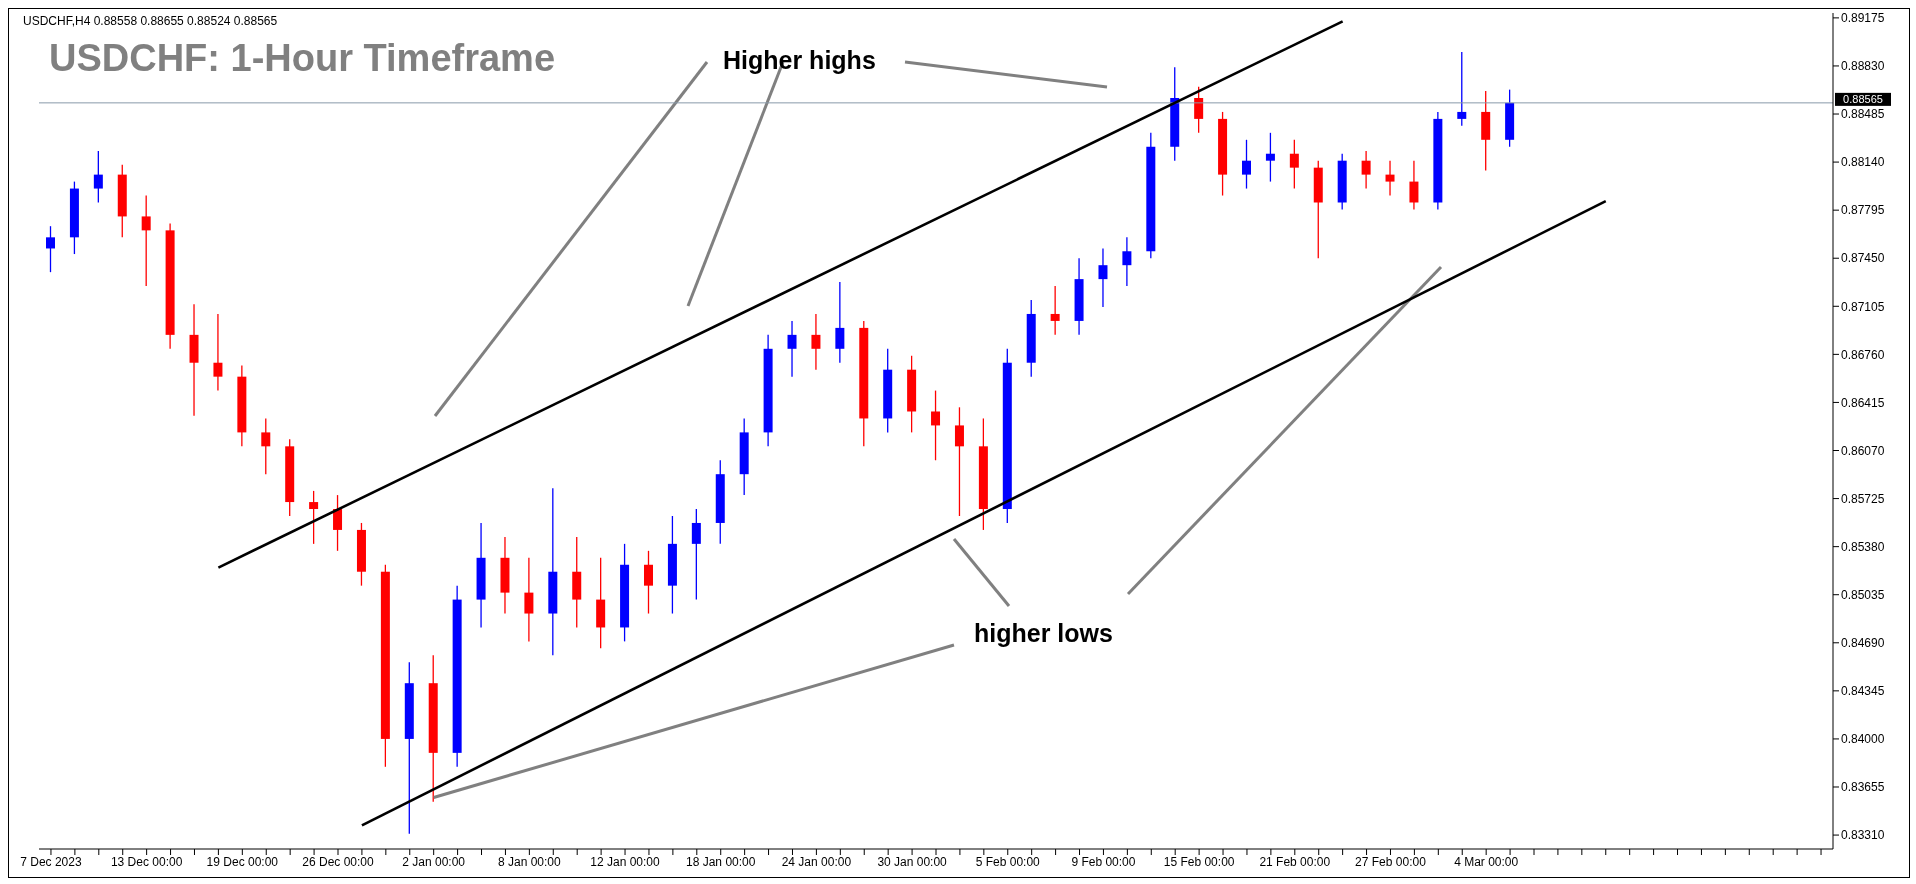  Describe the element at coordinates (302, 58) in the screenshot. I see `text: USDCHF: 1-Hour Timeframe` at that location.